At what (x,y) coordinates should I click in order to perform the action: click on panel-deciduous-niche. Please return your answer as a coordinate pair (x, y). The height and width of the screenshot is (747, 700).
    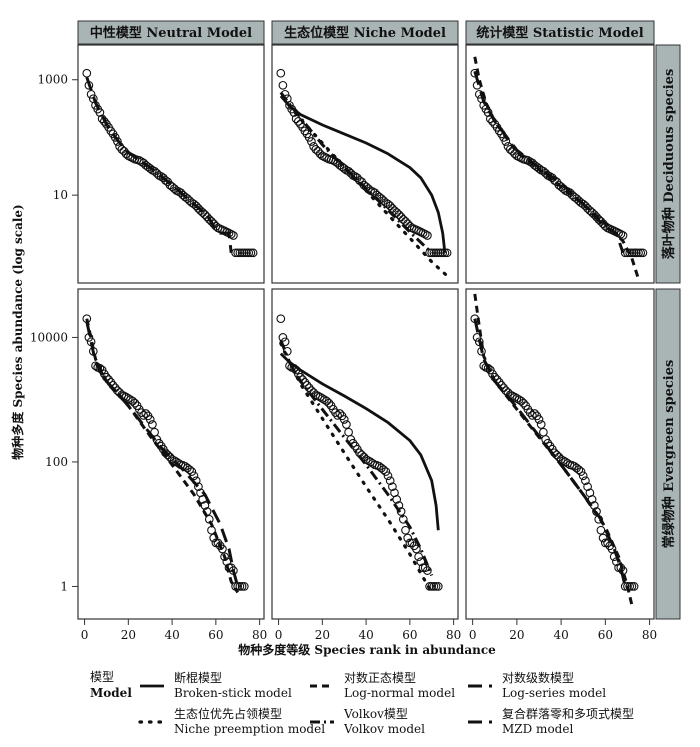
    Looking at the image, I should click on (365, 164).